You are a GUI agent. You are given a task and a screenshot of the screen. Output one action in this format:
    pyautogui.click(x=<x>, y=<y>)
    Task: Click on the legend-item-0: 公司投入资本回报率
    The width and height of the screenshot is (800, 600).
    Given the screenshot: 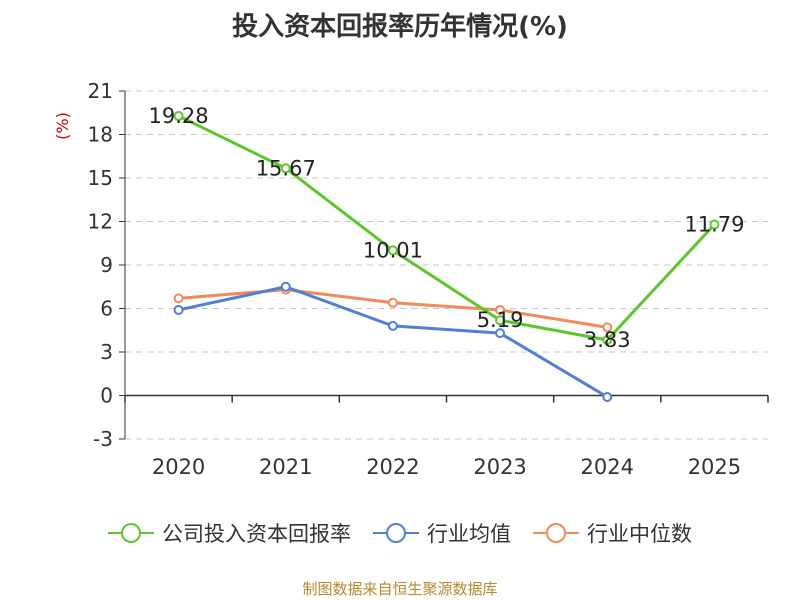 What is the action you would take?
    pyautogui.click(x=229, y=533)
    